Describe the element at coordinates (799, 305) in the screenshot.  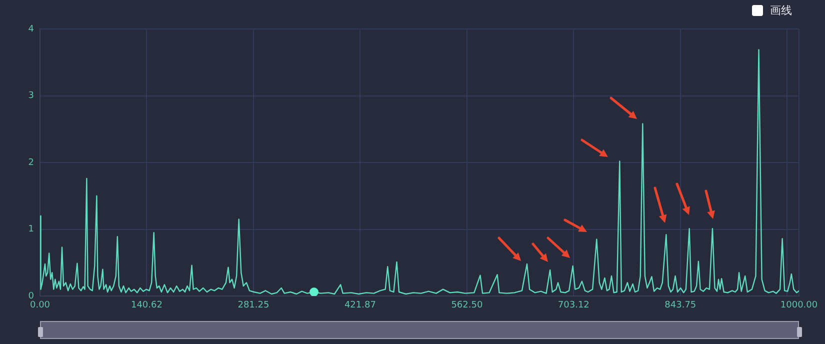
I see `x-tick-label: 1000.00` at that location.